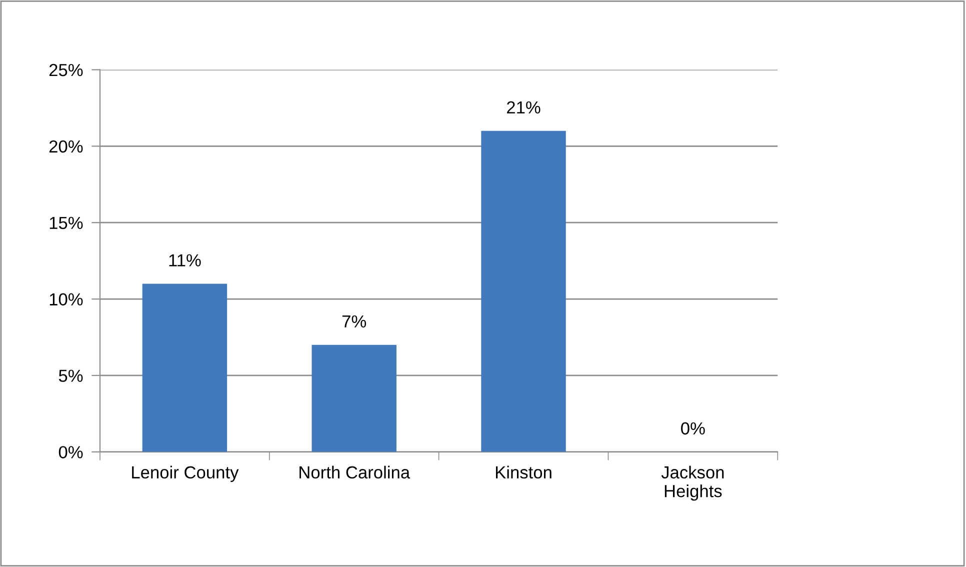 This screenshot has height=567, width=966. I want to click on y-tick-label: 10%, so click(66, 299).